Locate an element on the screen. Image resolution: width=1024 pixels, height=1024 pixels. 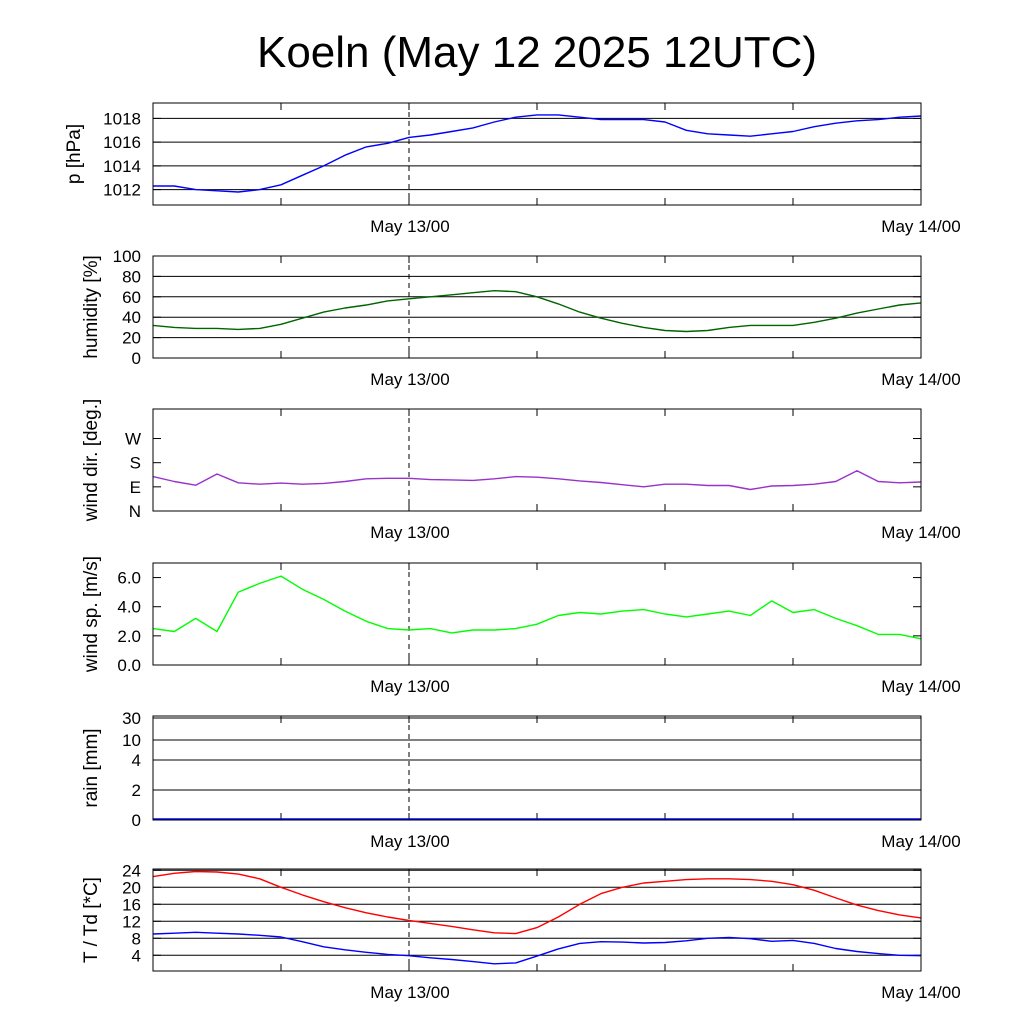
y-tick-label: 2.0 is located at coordinates (129, 636).